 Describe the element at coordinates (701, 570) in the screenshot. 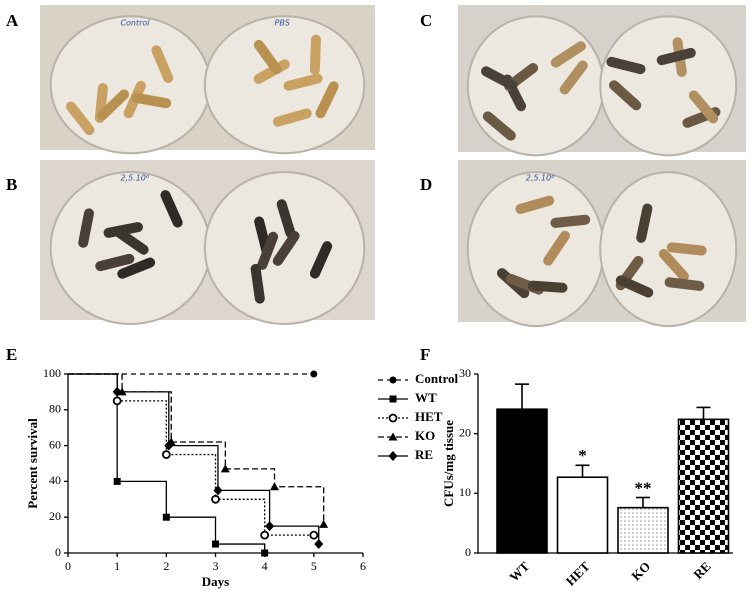

I see `x-tick-label: RE` at that location.